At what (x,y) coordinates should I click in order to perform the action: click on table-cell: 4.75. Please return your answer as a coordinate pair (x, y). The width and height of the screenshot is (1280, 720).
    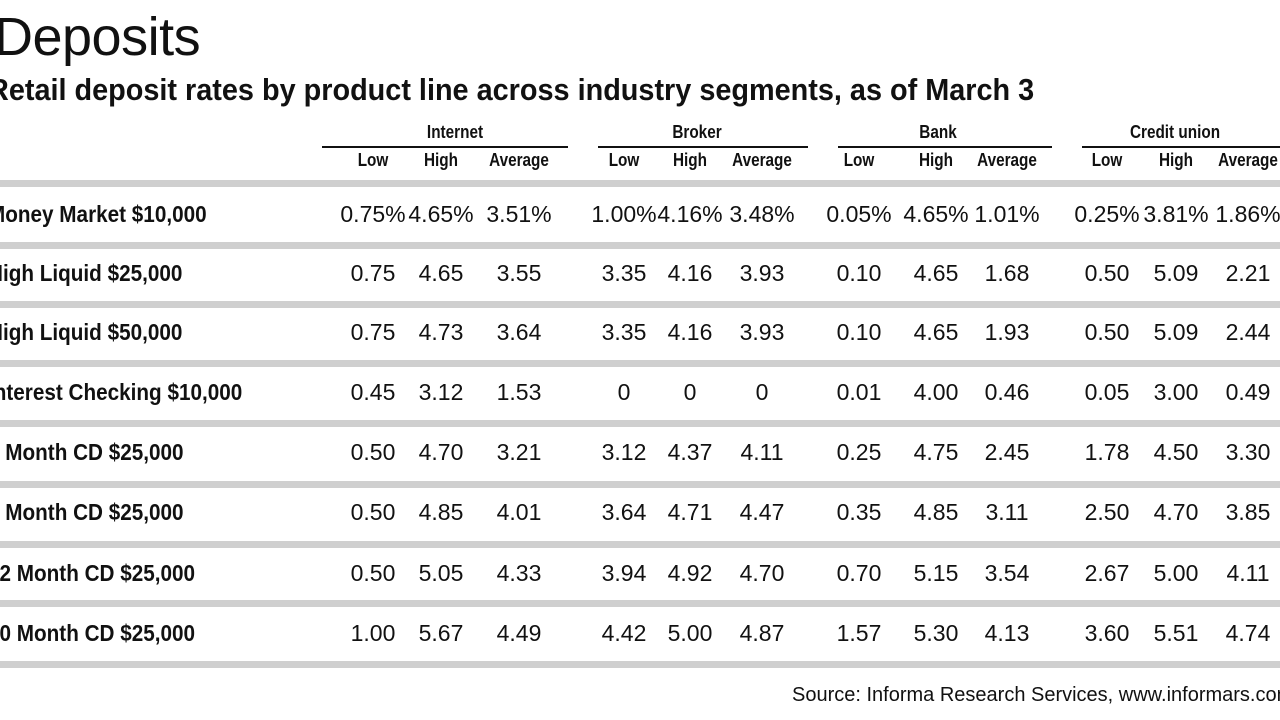
    Looking at the image, I should click on (936, 452).